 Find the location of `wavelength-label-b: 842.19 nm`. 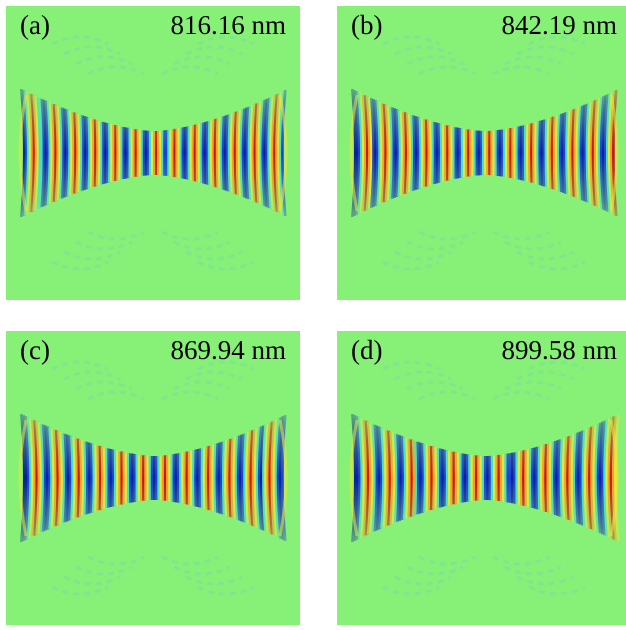

wavelength-label-b: 842.19 nm is located at coordinates (559, 25).